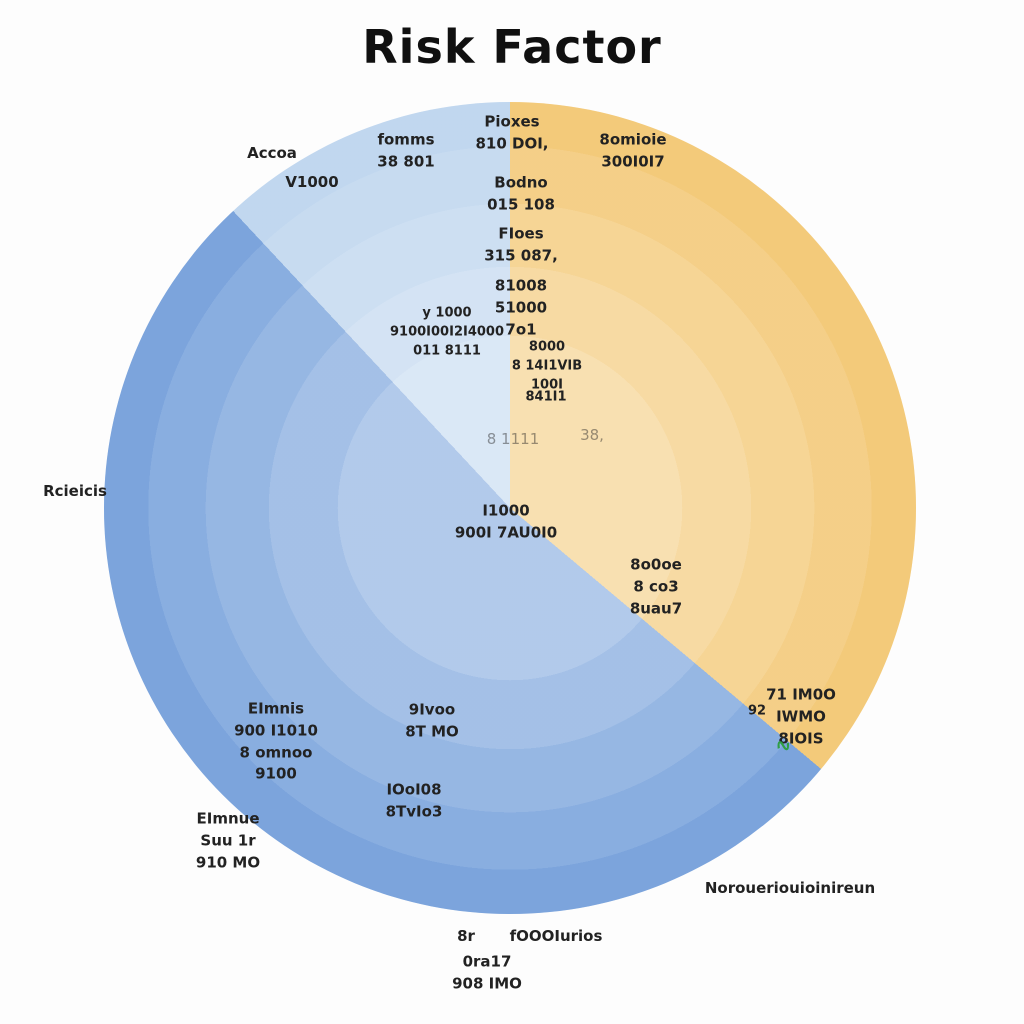 The width and height of the screenshot is (1024, 1024). I want to click on chart-annotation: Rcieicis, so click(75, 491).